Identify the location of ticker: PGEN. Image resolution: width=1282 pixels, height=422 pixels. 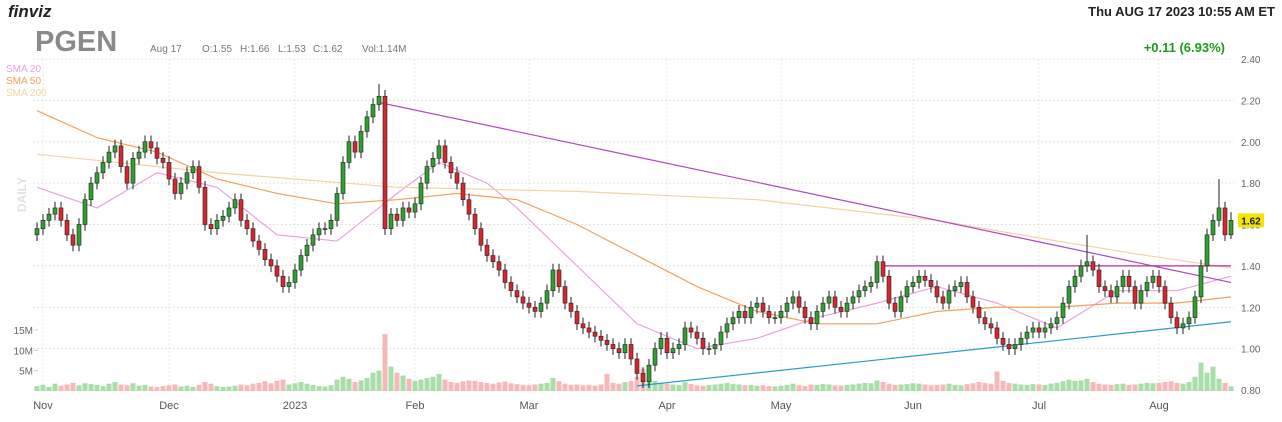
(76, 42).